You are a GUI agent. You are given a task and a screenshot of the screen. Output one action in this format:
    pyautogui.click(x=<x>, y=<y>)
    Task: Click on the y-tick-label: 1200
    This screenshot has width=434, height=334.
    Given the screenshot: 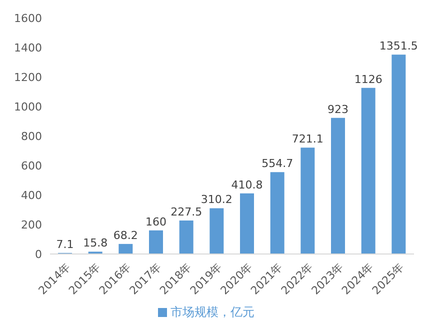 What is the action you would take?
    pyautogui.click(x=28, y=77)
    